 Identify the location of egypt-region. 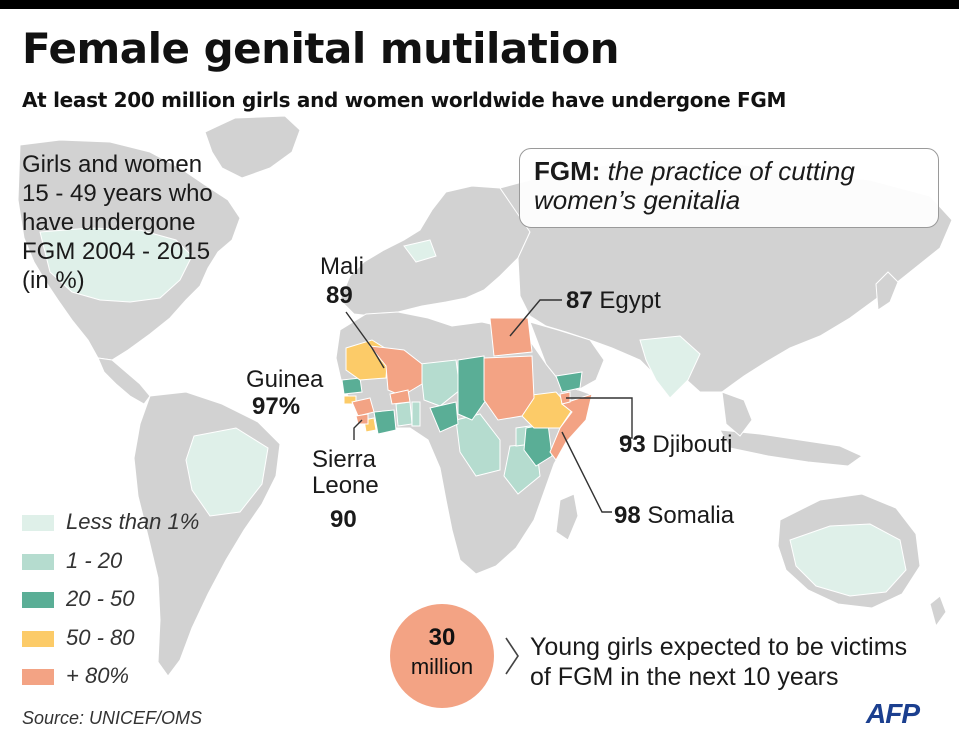
(511, 337).